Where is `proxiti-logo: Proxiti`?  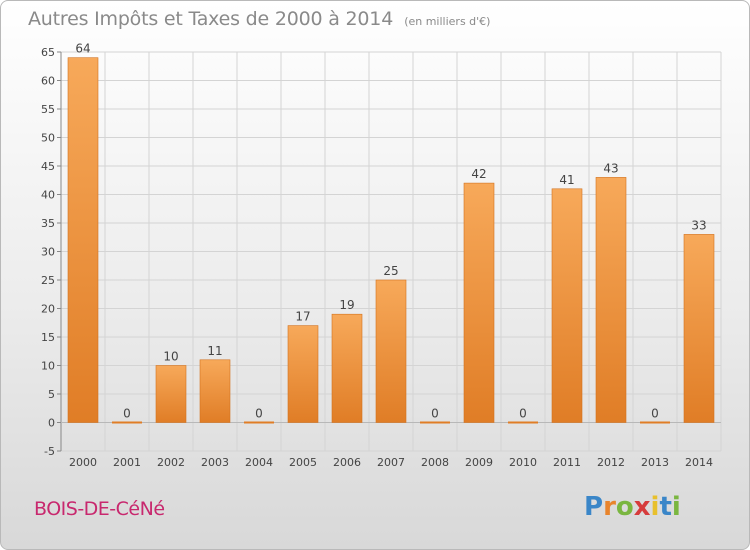
proxiti-logo: Proxiti is located at coordinates (632, 507).